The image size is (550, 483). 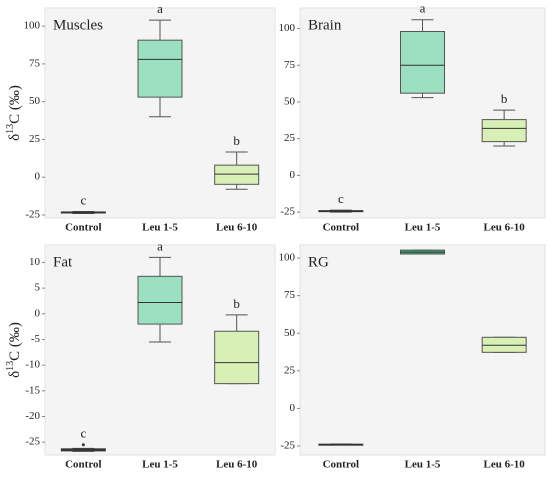 I want to click on y-tick-label: -15, so click(x=32, y=390).